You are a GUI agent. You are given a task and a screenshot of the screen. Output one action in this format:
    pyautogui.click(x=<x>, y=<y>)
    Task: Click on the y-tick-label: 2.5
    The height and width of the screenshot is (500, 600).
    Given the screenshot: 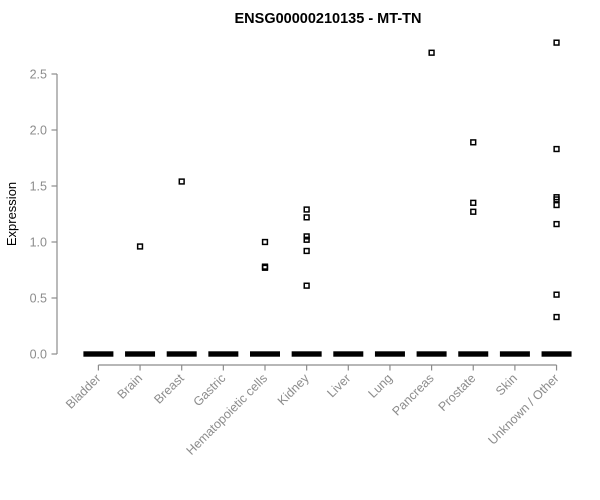 What is the action you would take?
    pyautogui.click(x=38, y=75)
    